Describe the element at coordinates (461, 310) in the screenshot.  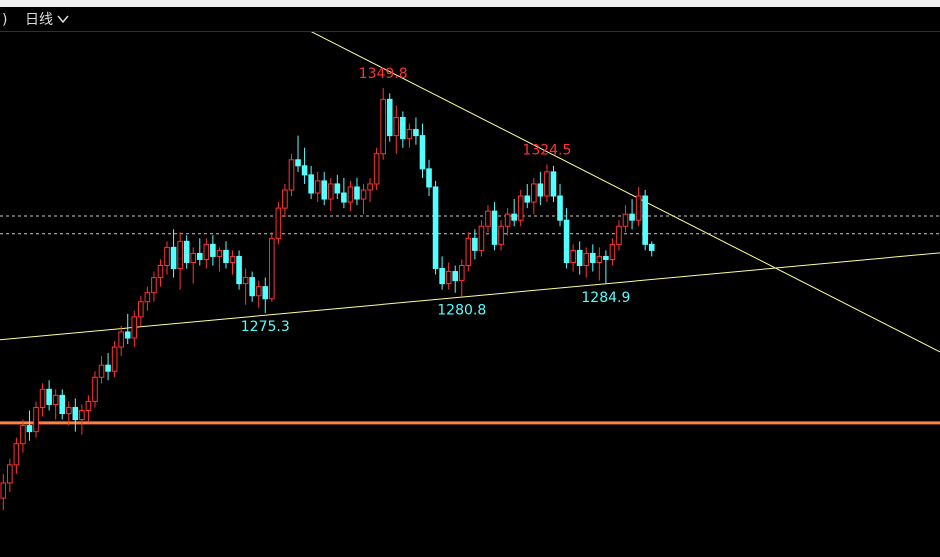
I see `price-annotation: 1280.8` at that location.